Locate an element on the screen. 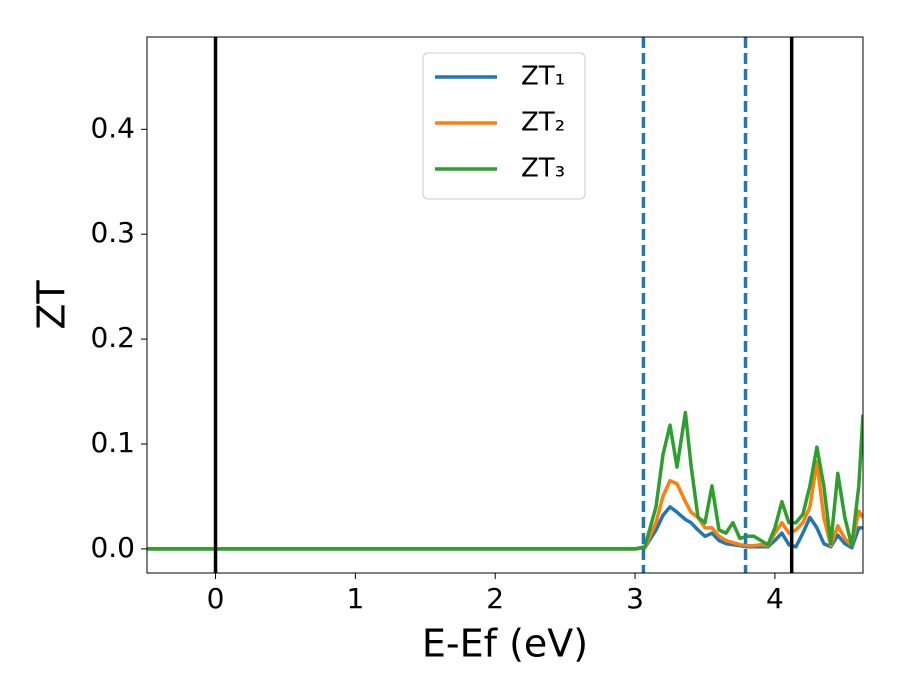  legend: ZT₁ ZT₂ ZT₃ is located at coordinates (504, 126).